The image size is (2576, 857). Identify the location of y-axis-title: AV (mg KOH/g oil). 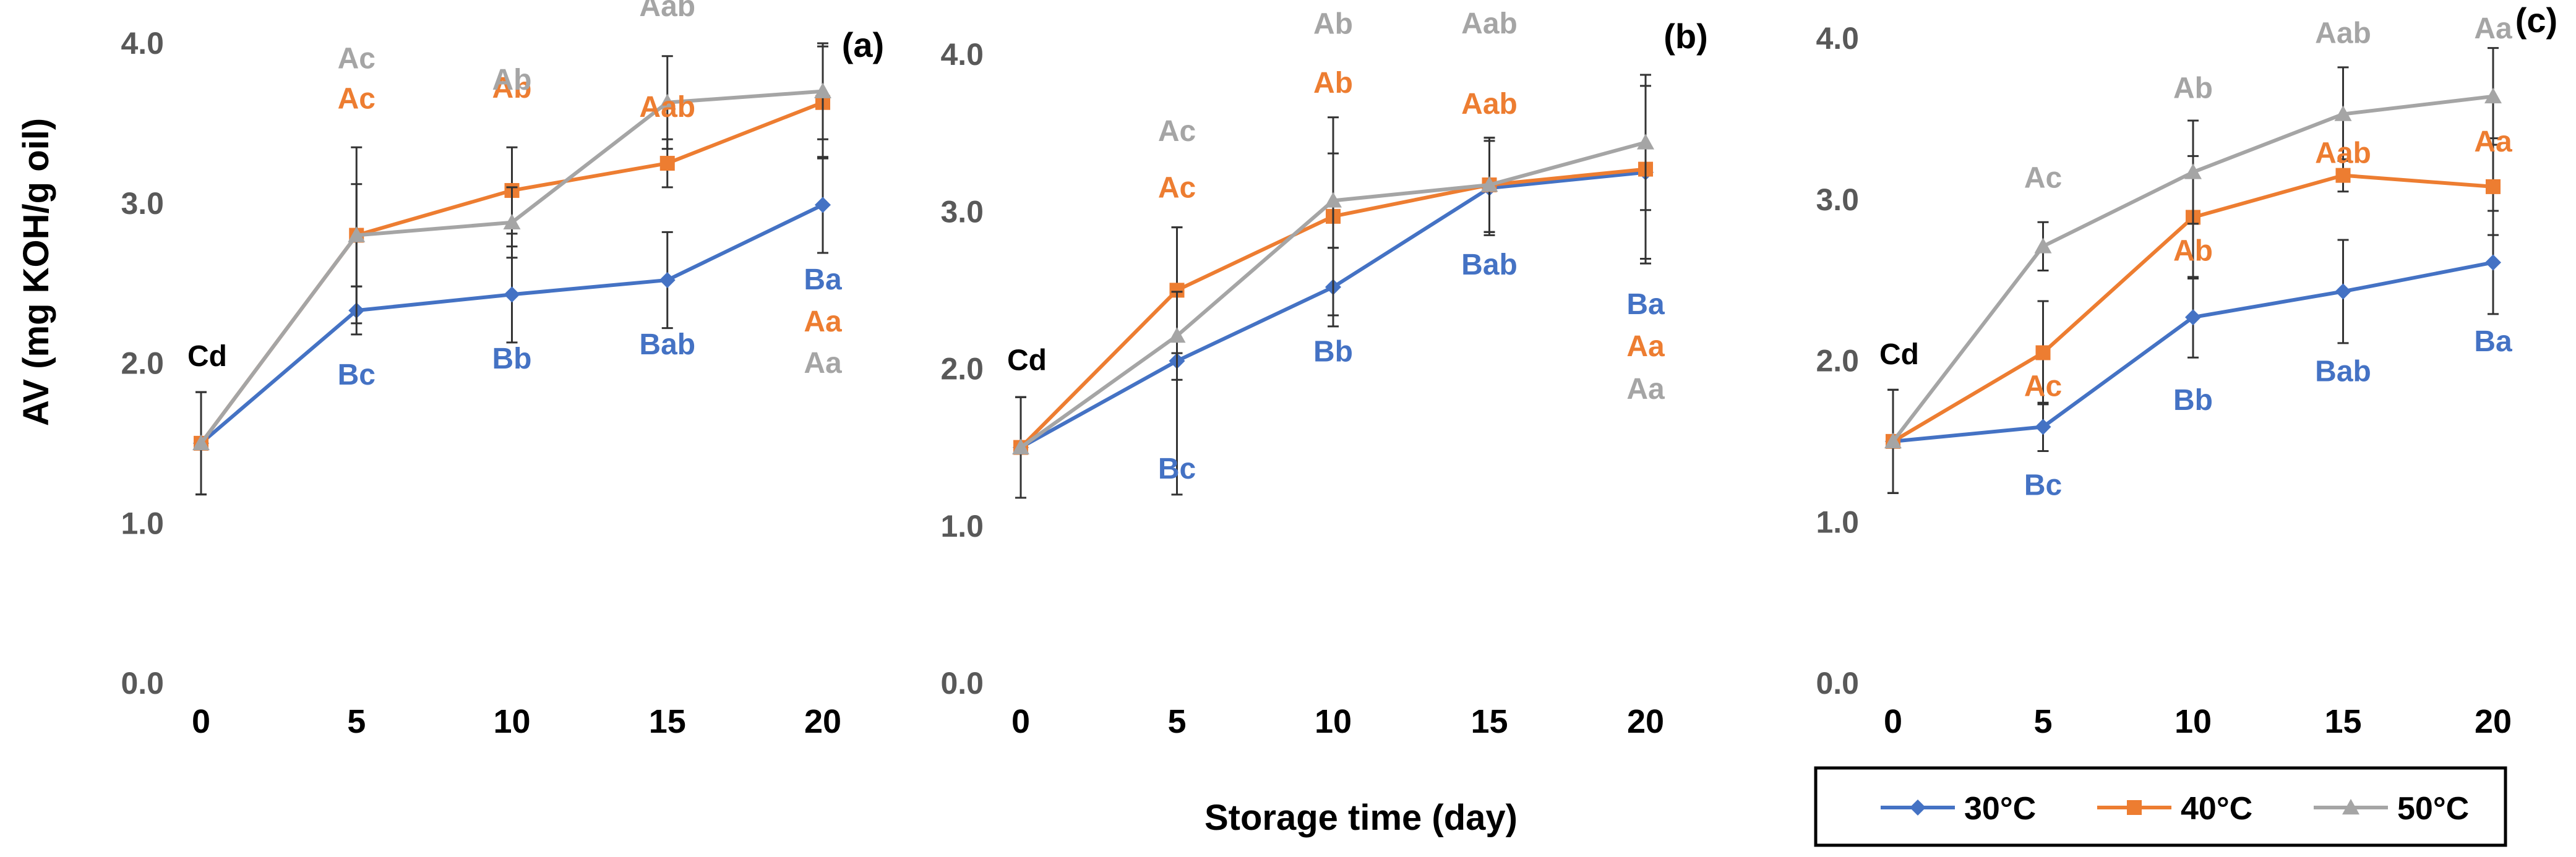
(36, 272).